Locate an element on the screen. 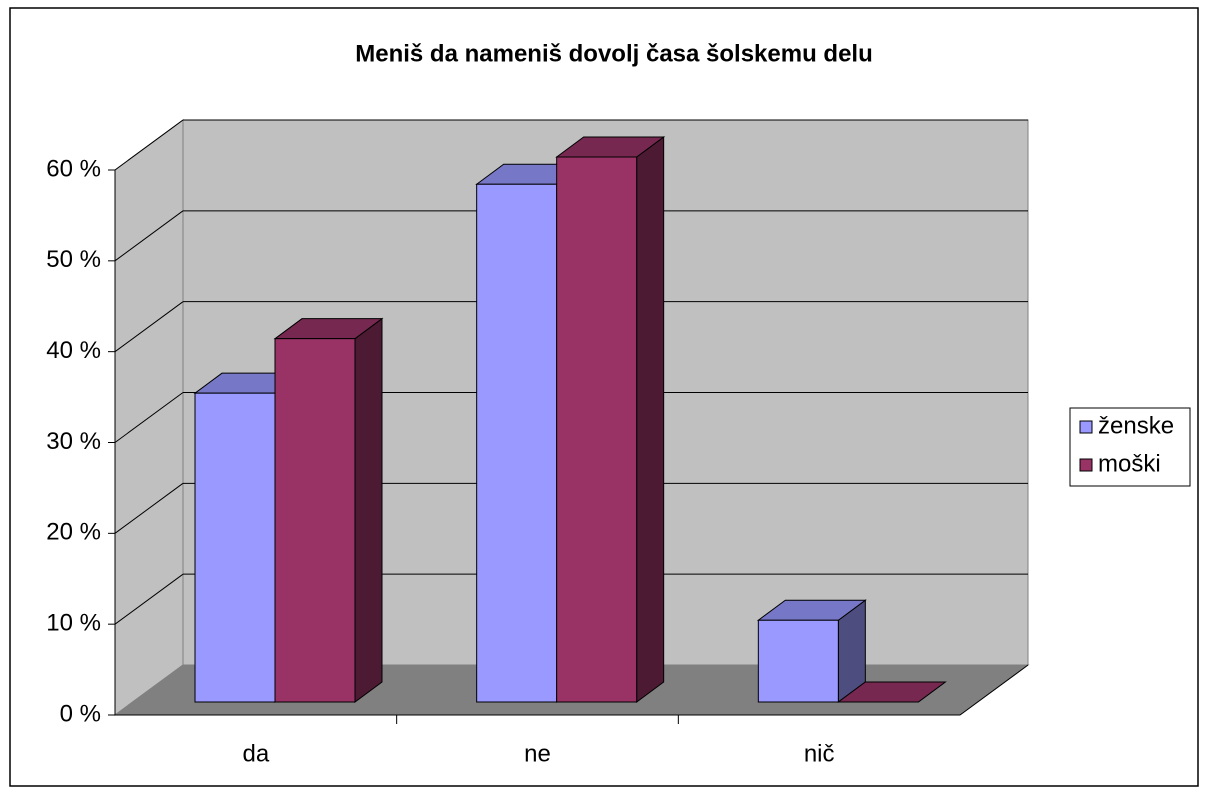 The width and height of the screenshot is (1209, 787). floor-edge is located at coordinates (994, 690).